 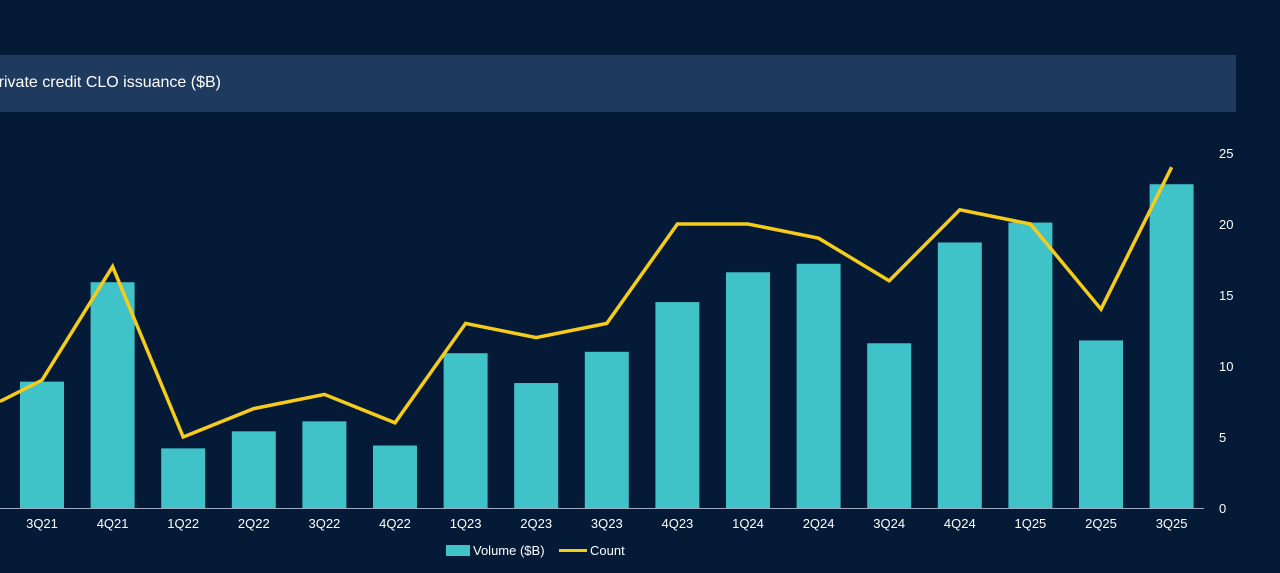 What do you see at coordinates (183, 523) in the screenshot?
I see `x-tick-label: 1Q22` at bounding box center [183, 523].